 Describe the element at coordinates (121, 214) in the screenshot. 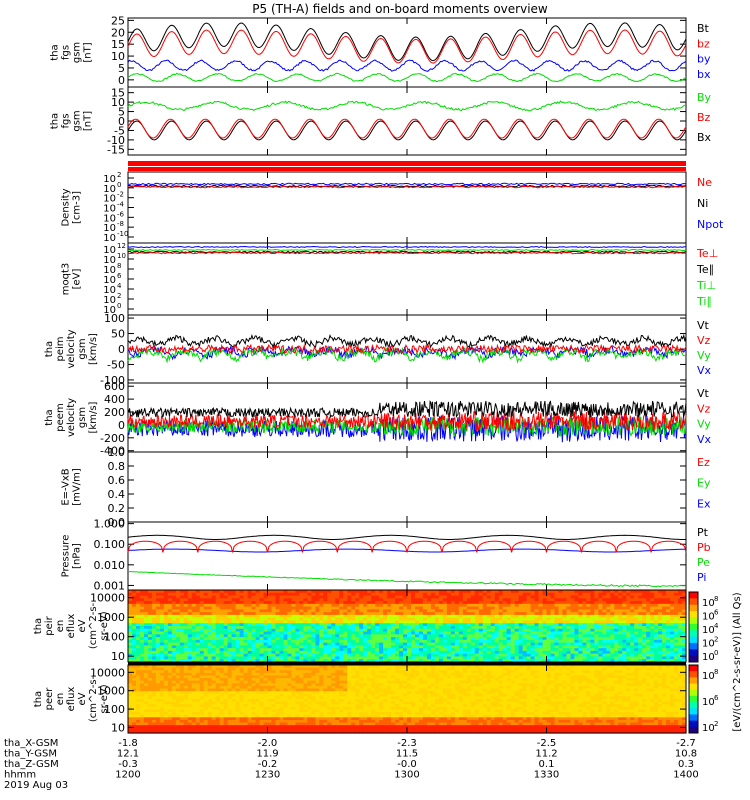

I see `y-tick-exponent: -6` at that location.